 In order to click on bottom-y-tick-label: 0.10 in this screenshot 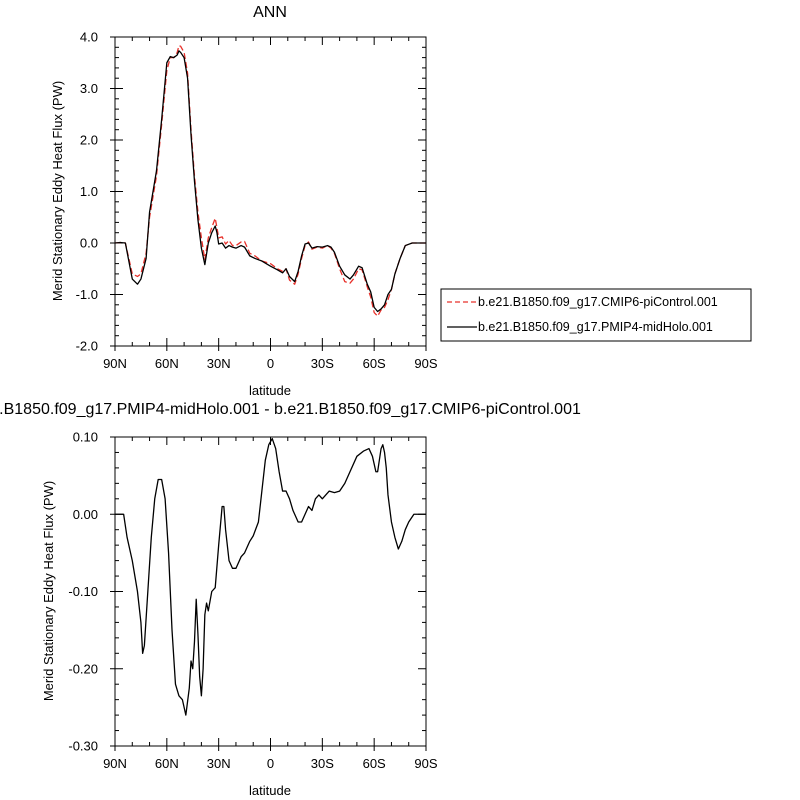, I will do `click(85, 437)`.